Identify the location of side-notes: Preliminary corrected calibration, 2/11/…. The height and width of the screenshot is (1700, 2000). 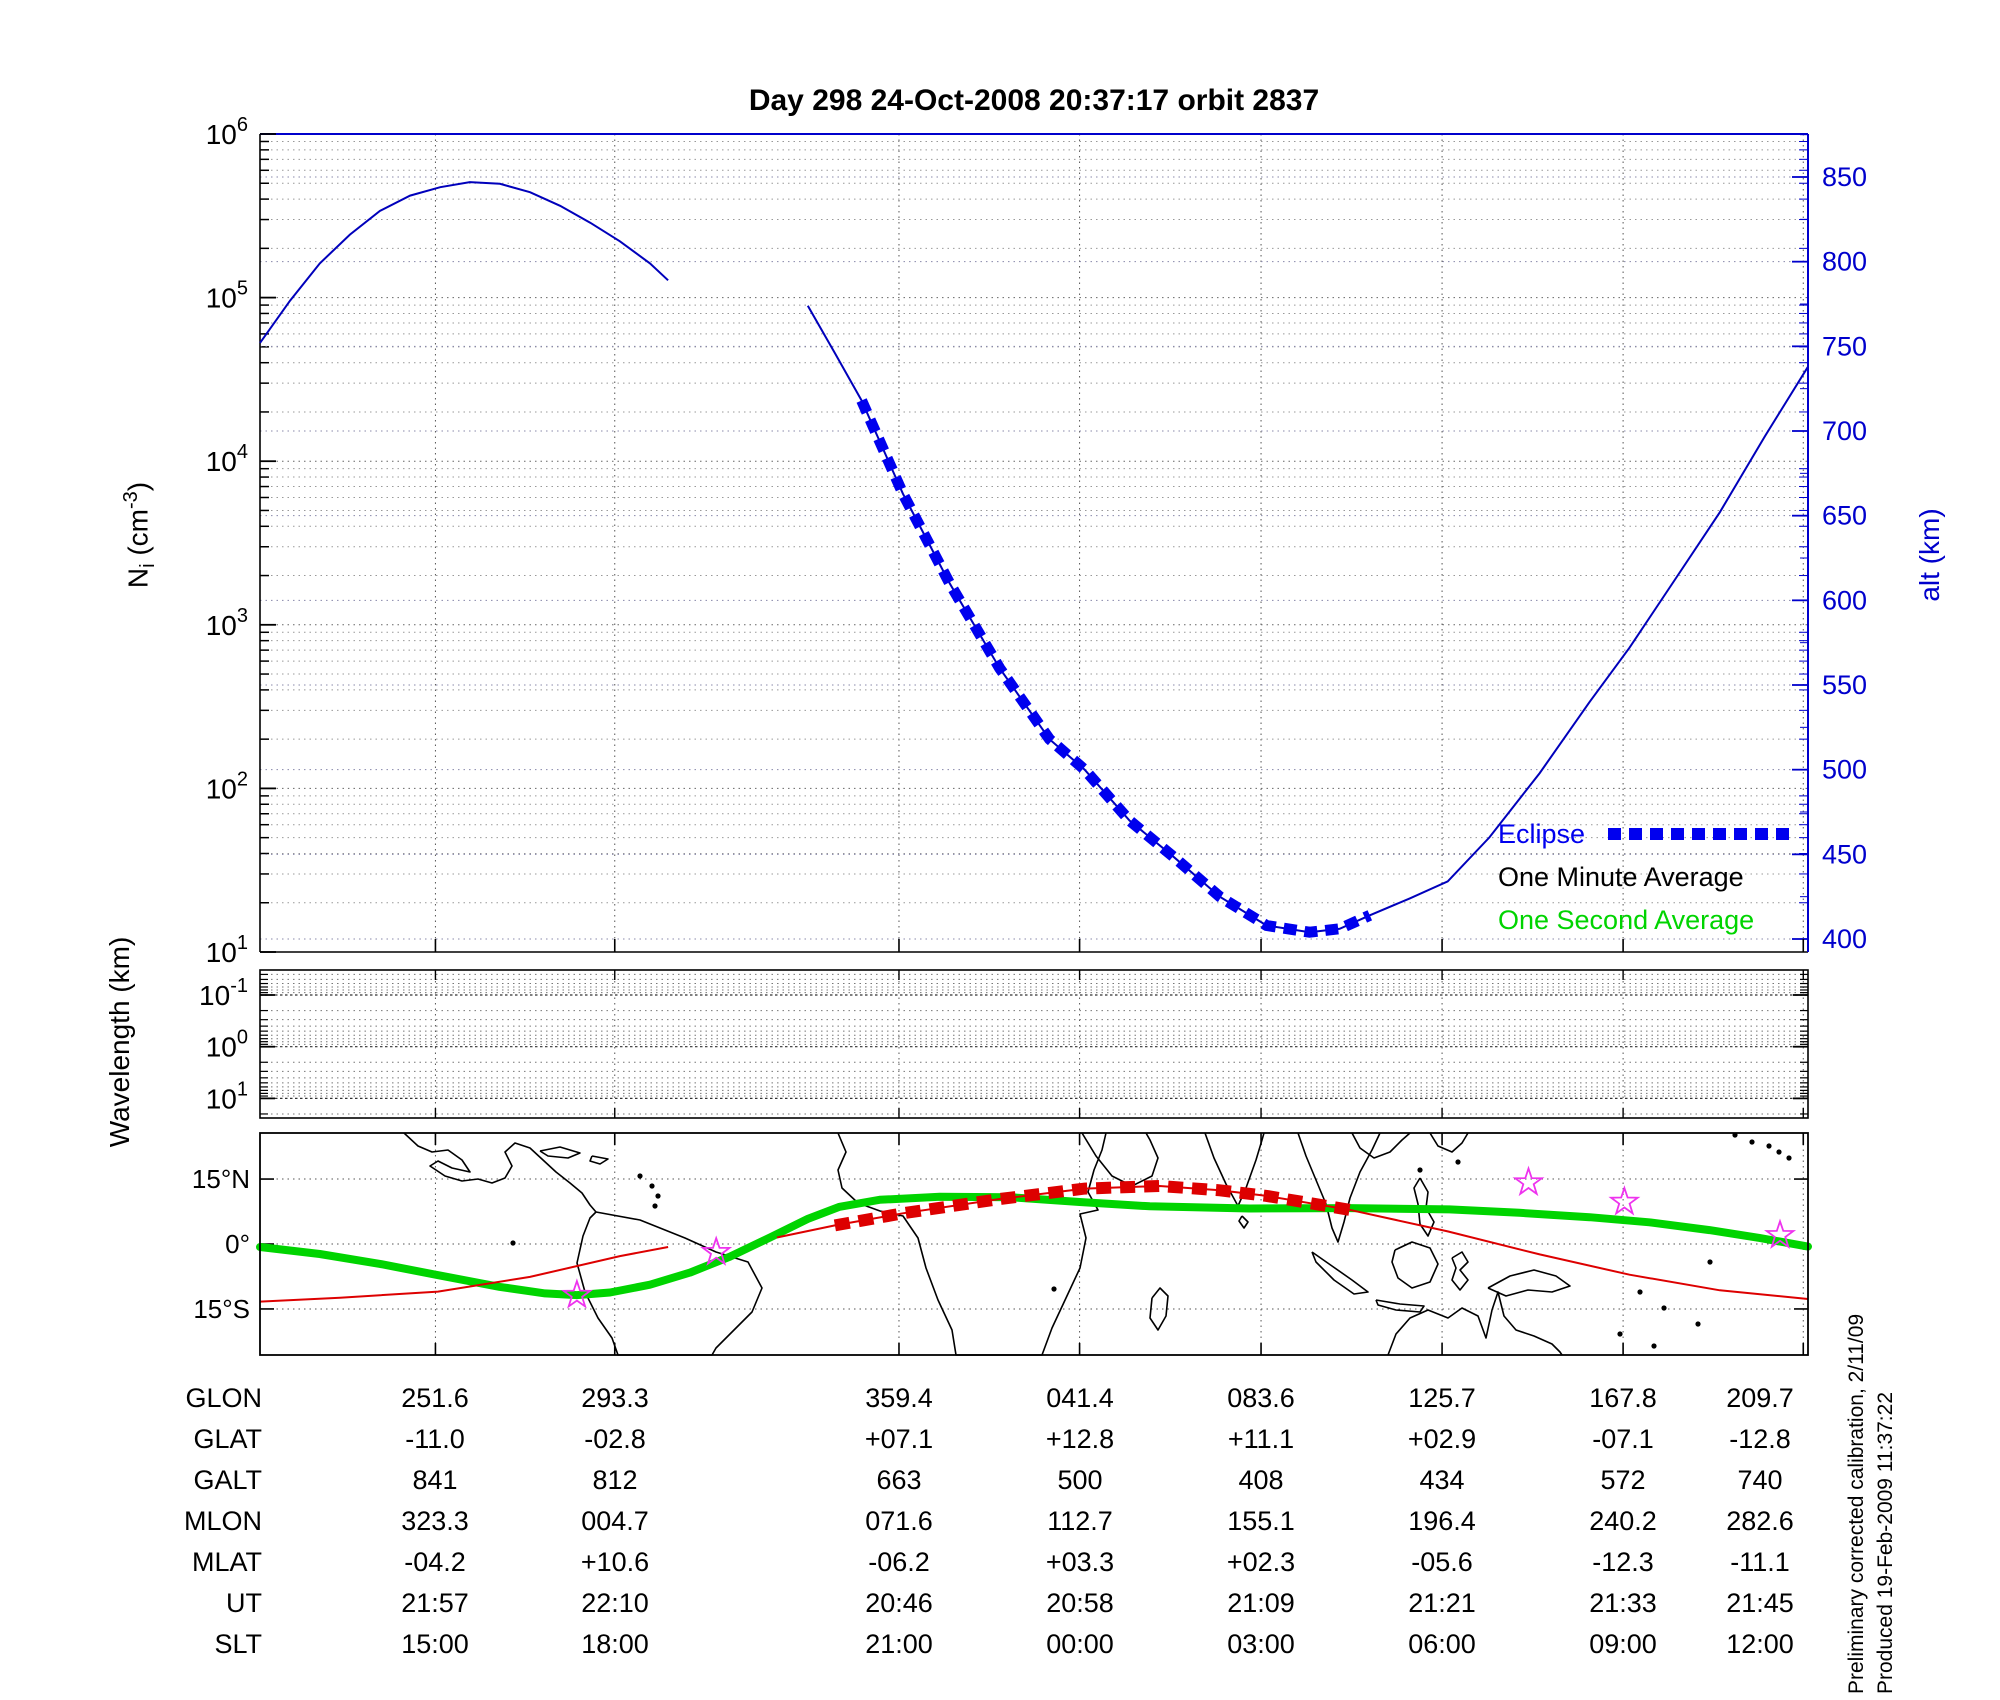
(1871, 1504).